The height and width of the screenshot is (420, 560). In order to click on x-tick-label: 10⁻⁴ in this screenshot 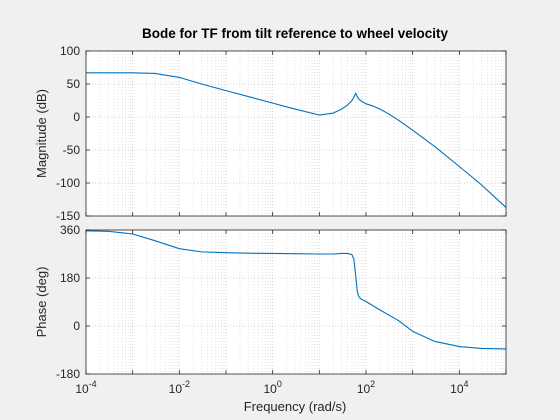, I will do `click(85, 387)`.